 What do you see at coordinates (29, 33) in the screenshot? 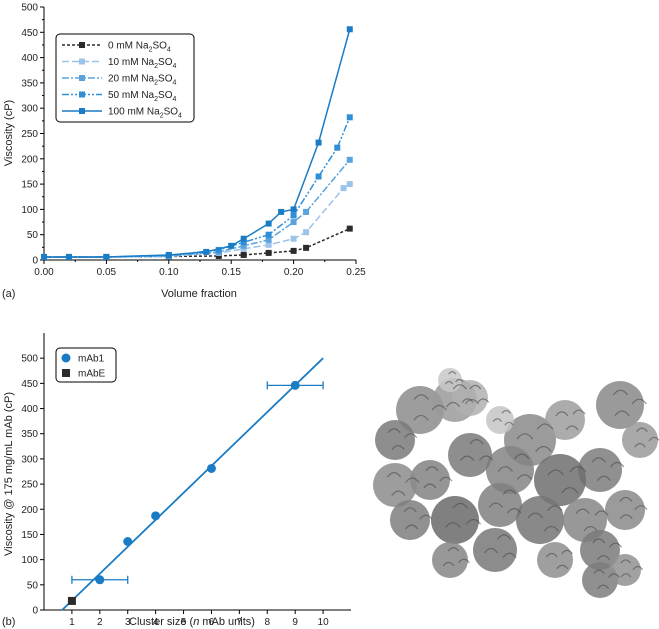
I see `panel-a-y-tick-label: 450` at bounding box center [29, 33].